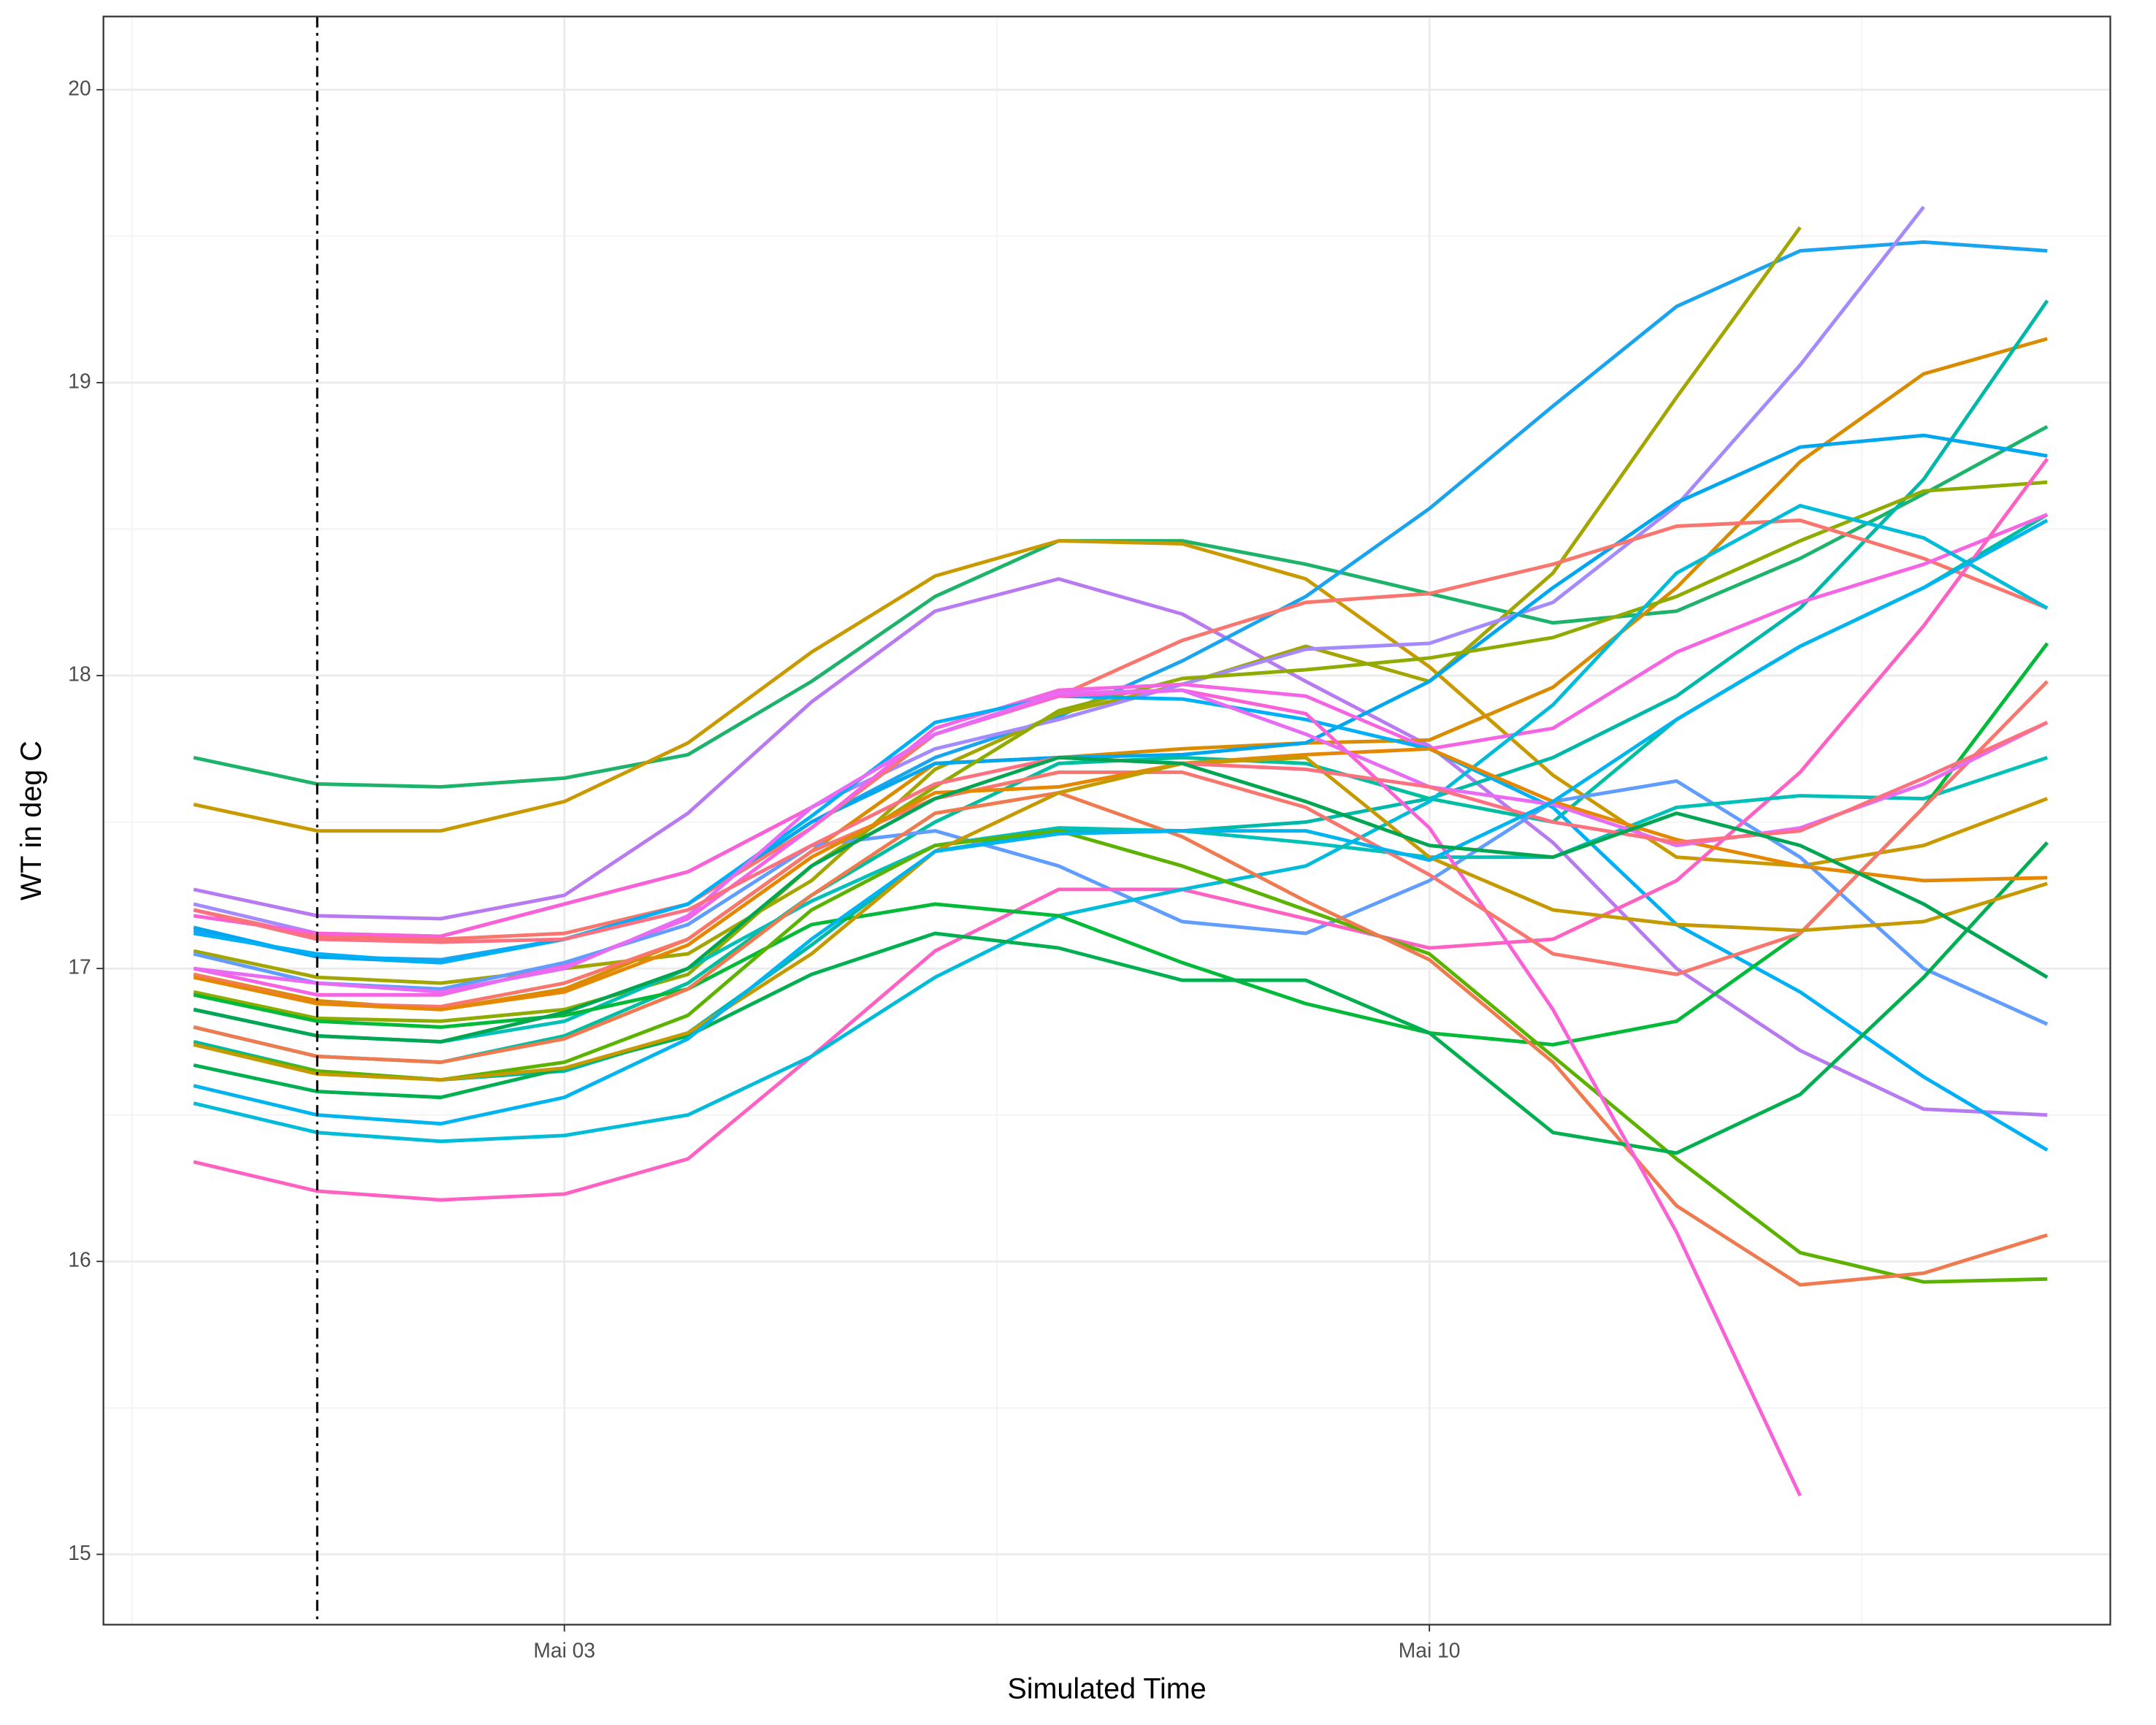  Describe the element at coordinates (79, 1552) in the screenshot. I see `y-tick-label: 15` at that location.